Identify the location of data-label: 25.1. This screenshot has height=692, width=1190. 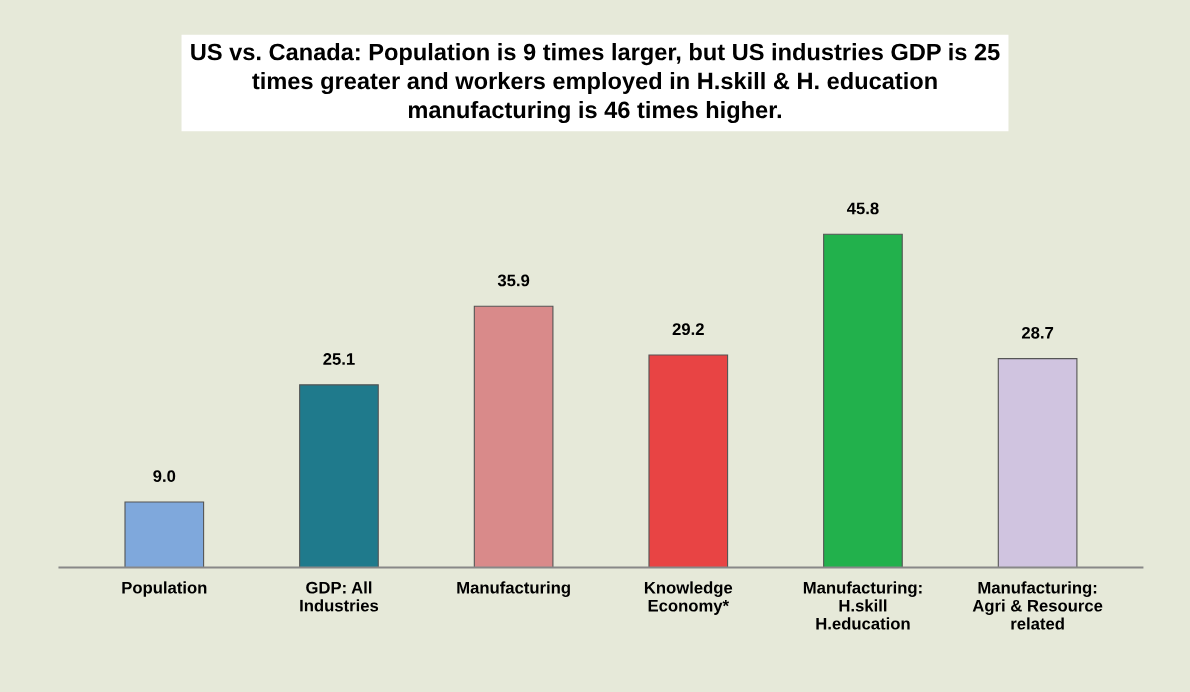
(339, 359).